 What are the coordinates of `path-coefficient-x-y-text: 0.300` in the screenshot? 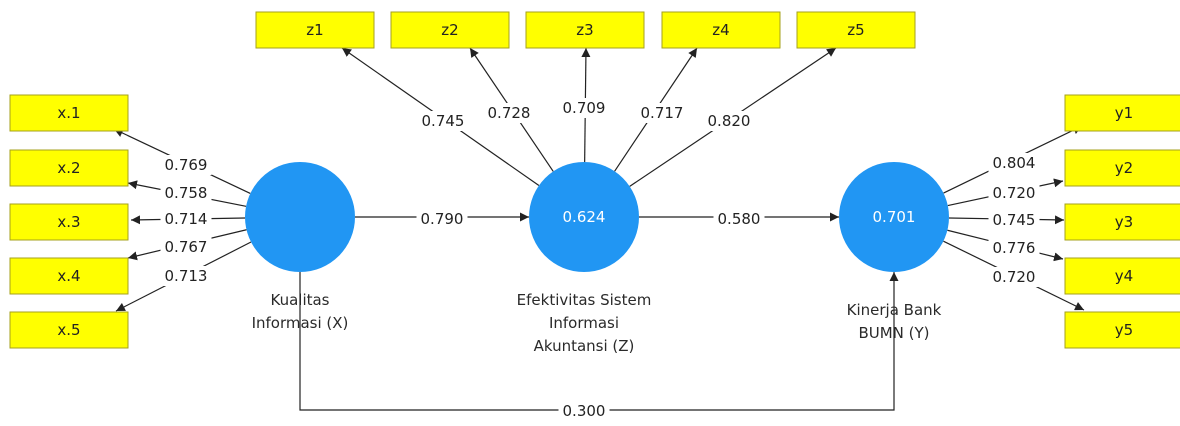 It's located at (584, 411).